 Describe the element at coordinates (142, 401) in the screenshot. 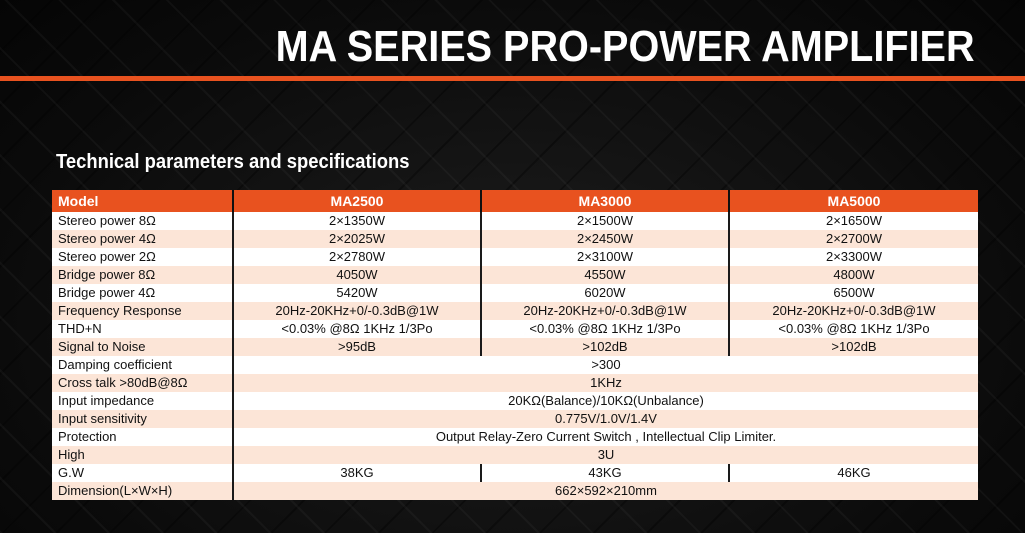

I see `row-label: Input impedance` at that location.